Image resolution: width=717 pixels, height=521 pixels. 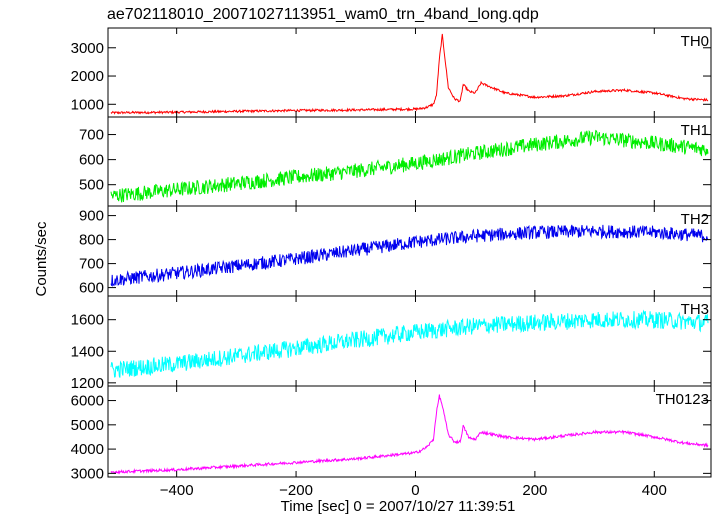 What do you see at coordinates (409, 343) in the screenshot?
I see `series-line-th3` at bounding box center [409, 343].